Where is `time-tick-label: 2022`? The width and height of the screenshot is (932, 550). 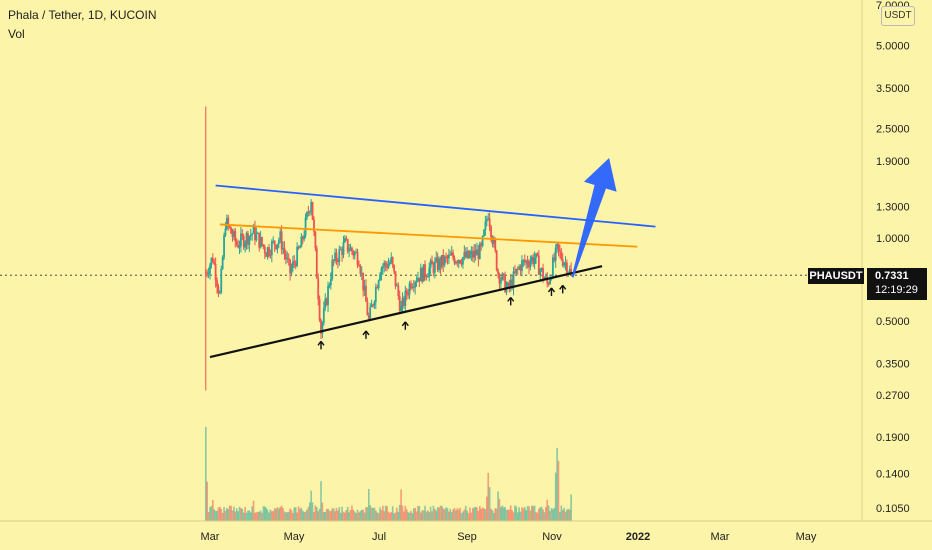 time-tick-label: 2022 is located at coordinates (638, 537).